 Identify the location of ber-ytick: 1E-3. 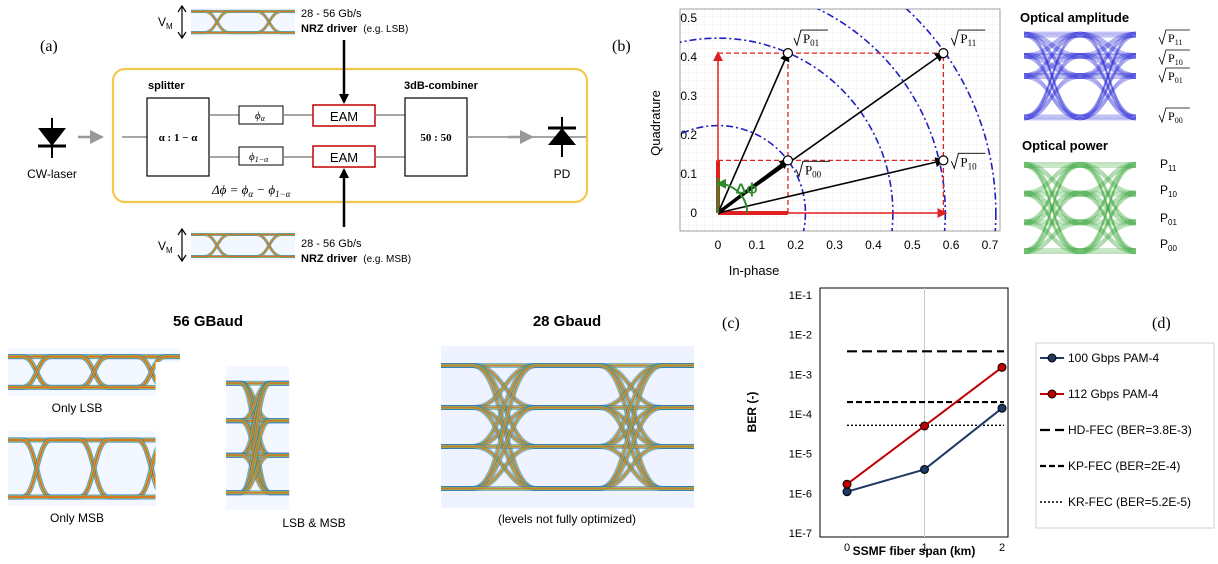
(800, 375).